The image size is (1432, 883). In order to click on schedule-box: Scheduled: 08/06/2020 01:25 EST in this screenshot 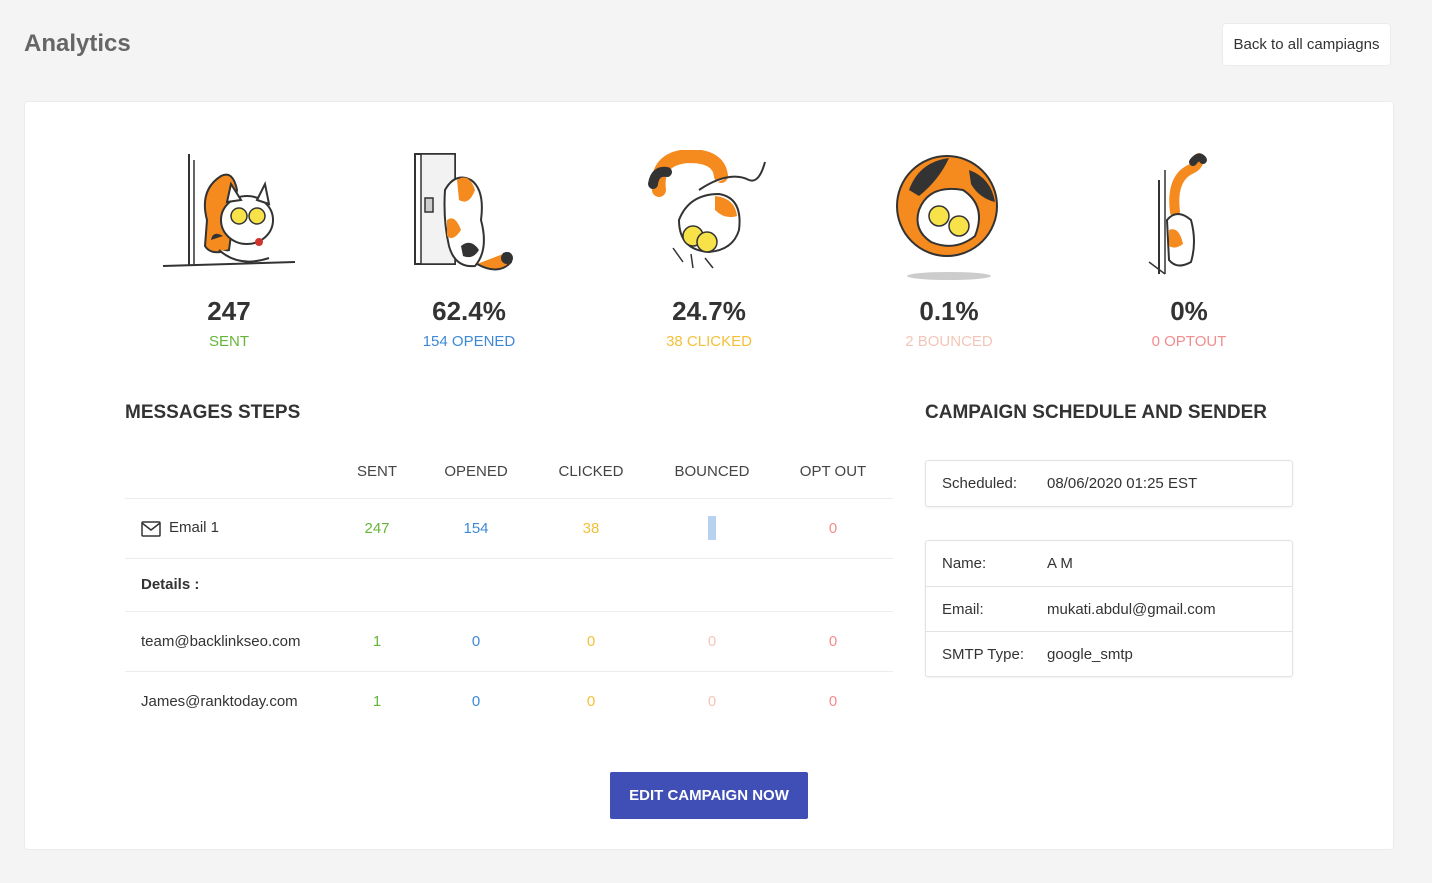, I will do `click(1109, 483)`.